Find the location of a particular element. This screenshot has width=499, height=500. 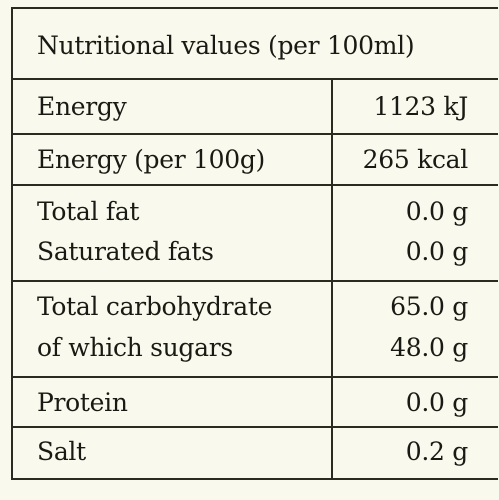

nutrient-name: of which sugars is located at coordinates (135, 347).